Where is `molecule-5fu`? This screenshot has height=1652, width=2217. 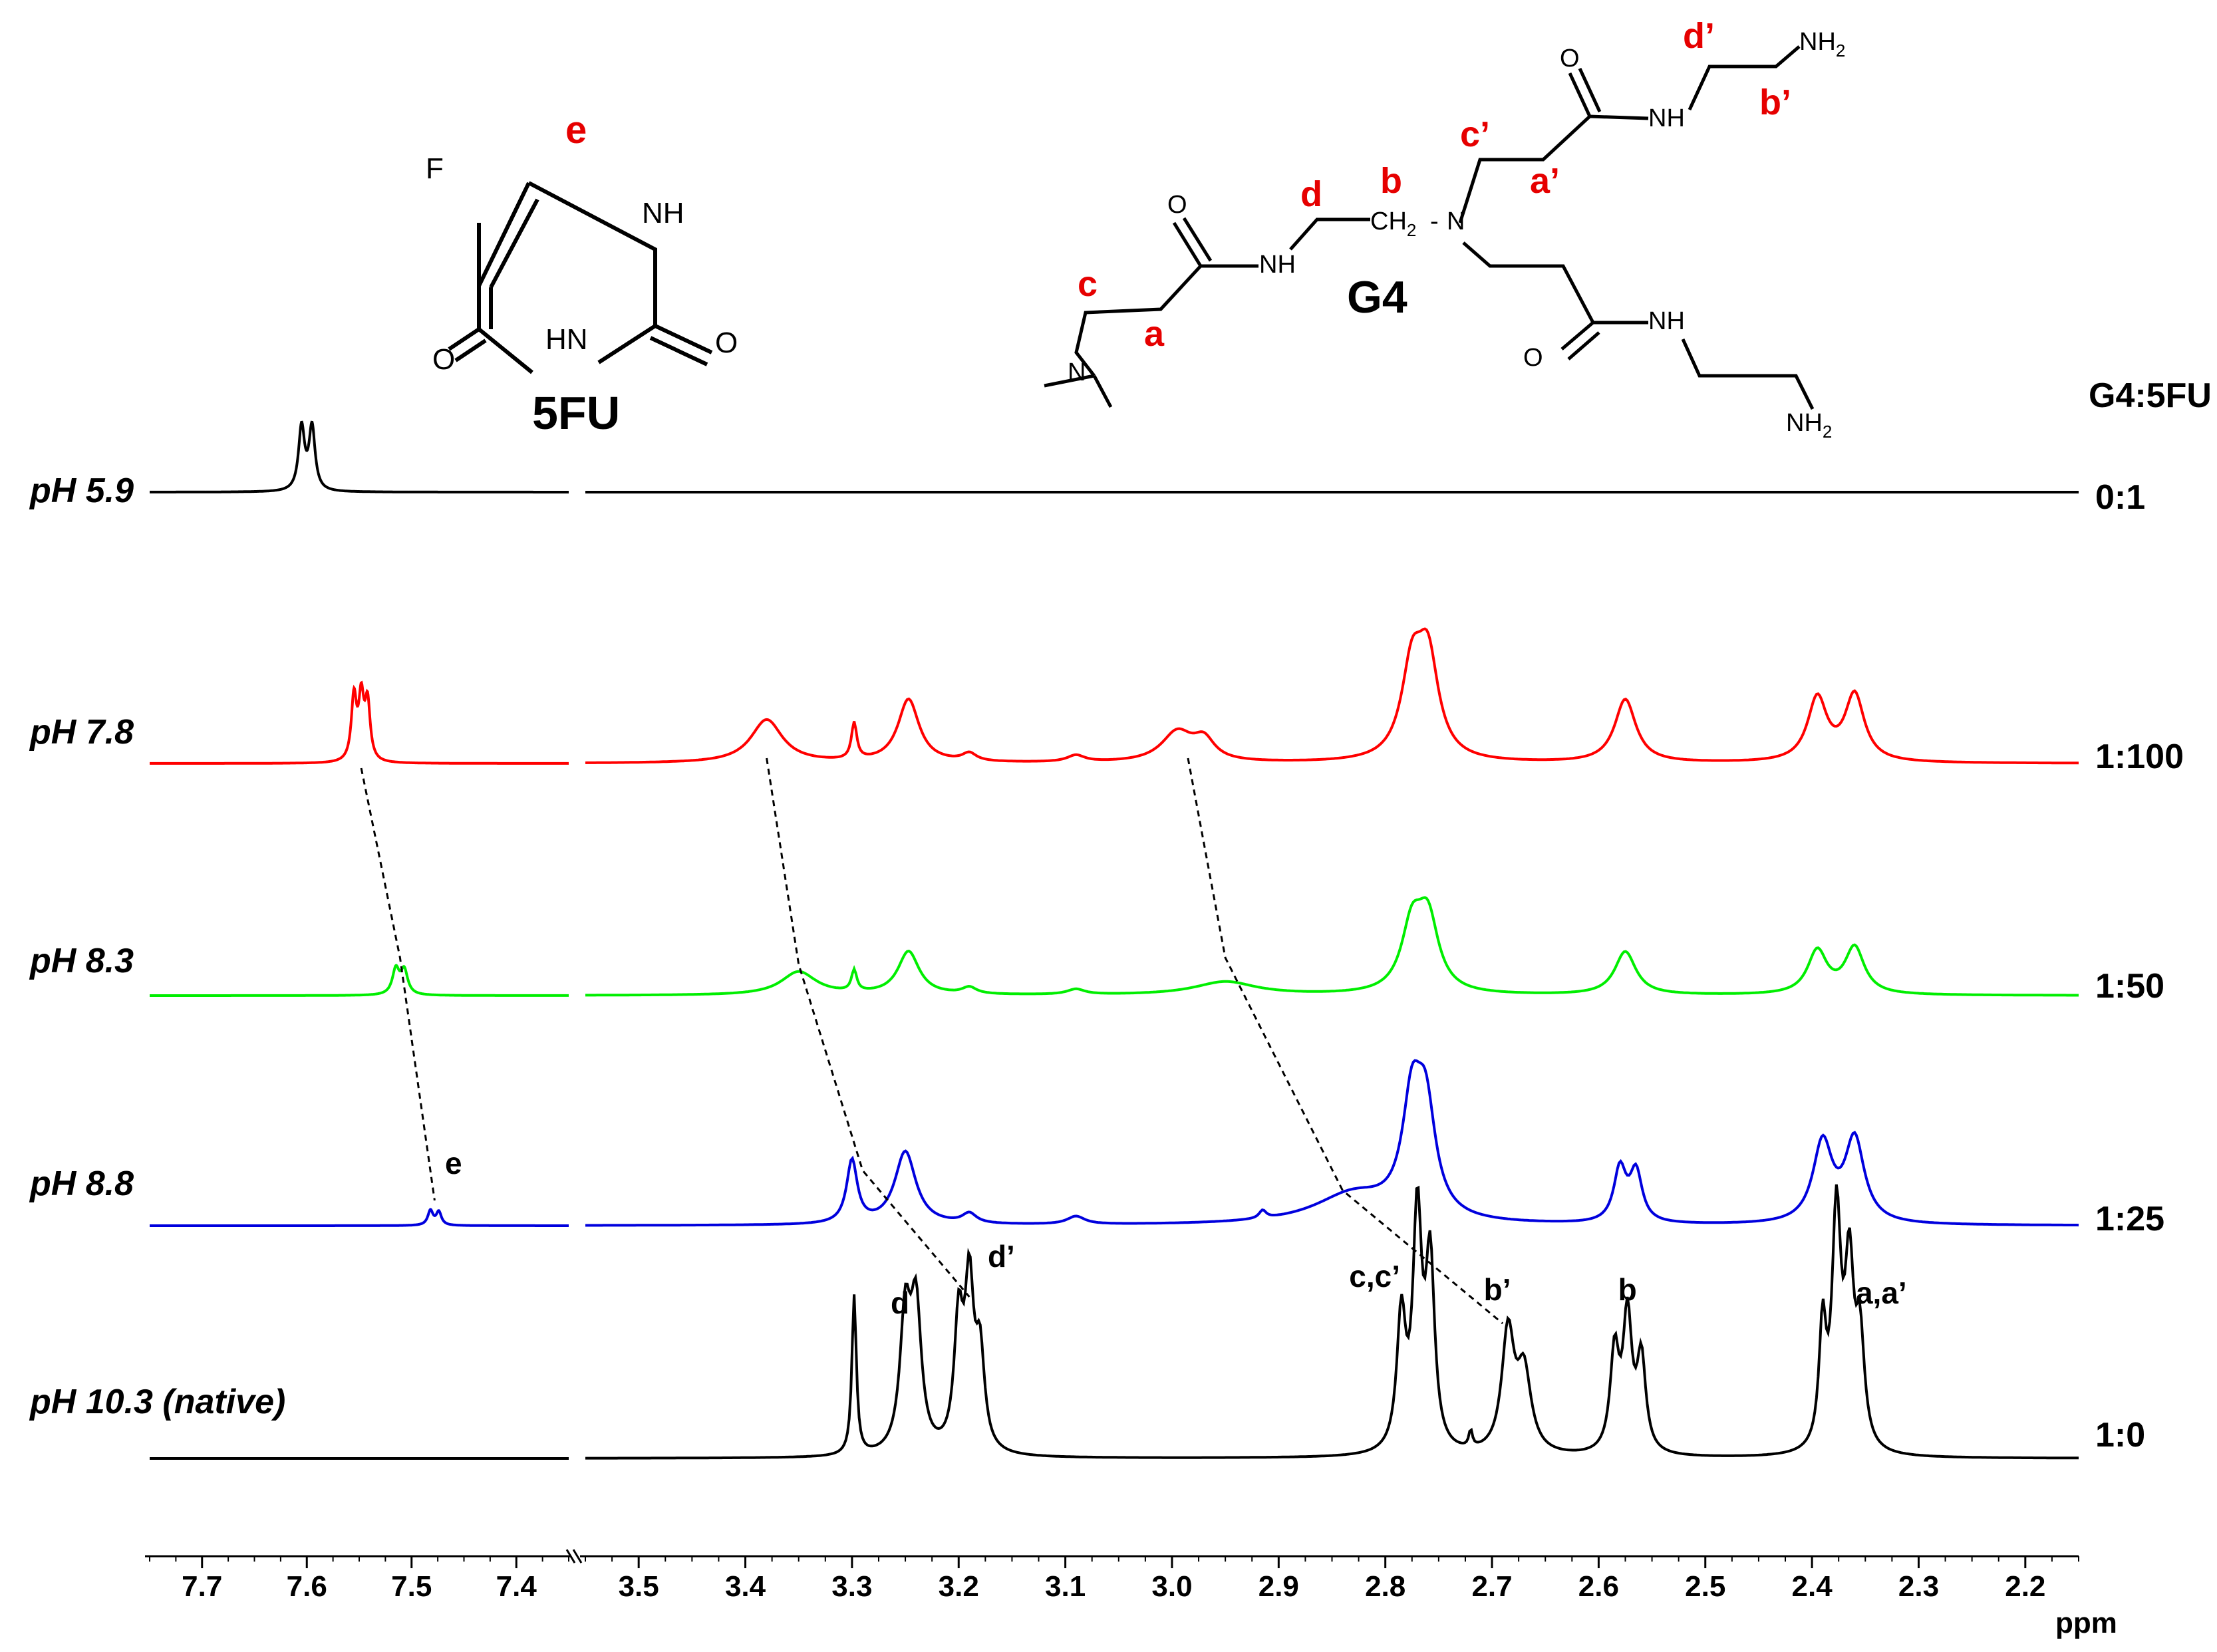
molecule-5fu is located at coordinates (580, 277).